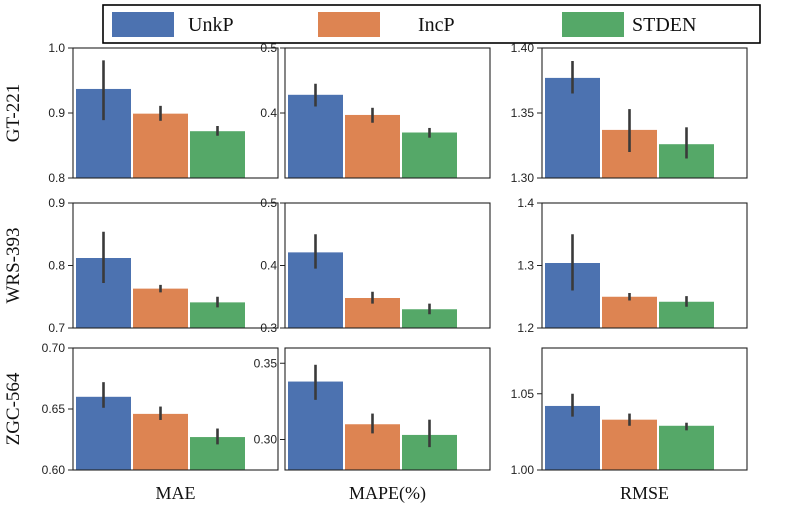 The width and height of the screenshot is (785, 507). I want to click on y-tick-label: 1.3, so click(525, 266).